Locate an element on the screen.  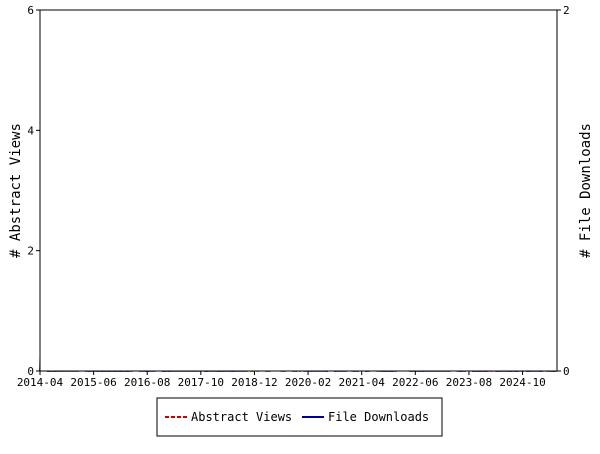
x-tick-label: 2016-08 is located at coordinates (147, 382).